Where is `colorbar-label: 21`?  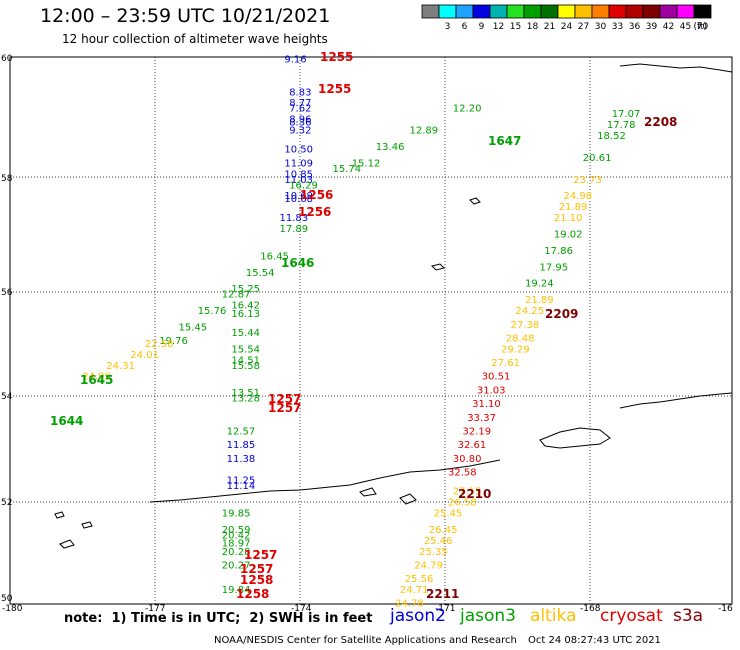 colorbar-label: 21 is located at coordinates (549, 27).